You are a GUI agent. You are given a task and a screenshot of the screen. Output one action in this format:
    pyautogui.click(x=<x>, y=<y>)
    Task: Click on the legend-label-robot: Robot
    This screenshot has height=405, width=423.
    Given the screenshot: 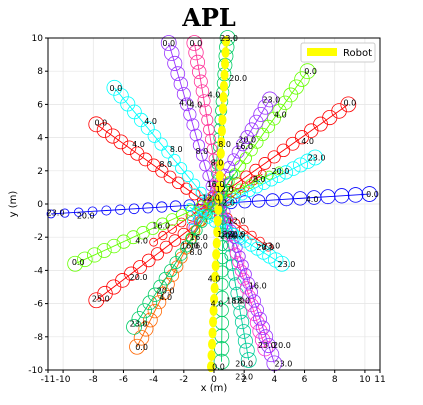 What is the action you would take?
    pyautogui.click(x=357, y=53)
    